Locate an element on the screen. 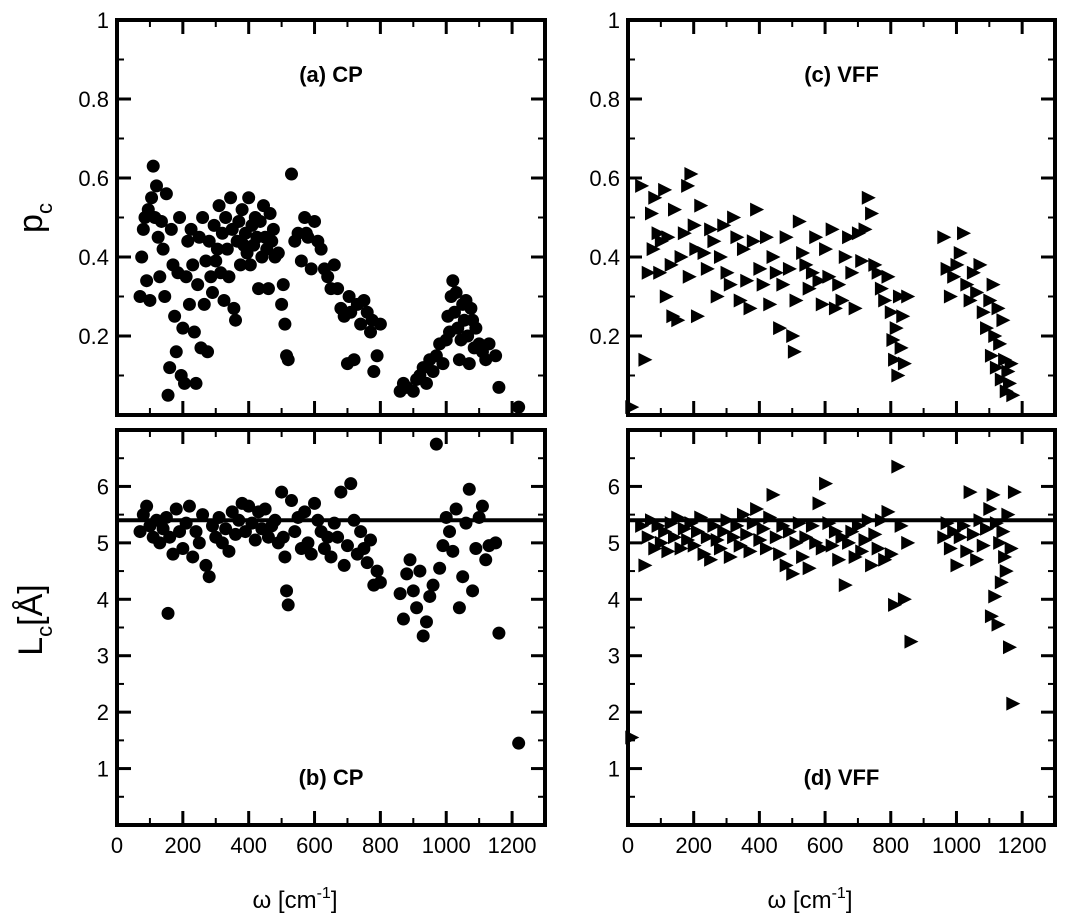  y-tick-label: 1 is located at coordinates (614, 20).